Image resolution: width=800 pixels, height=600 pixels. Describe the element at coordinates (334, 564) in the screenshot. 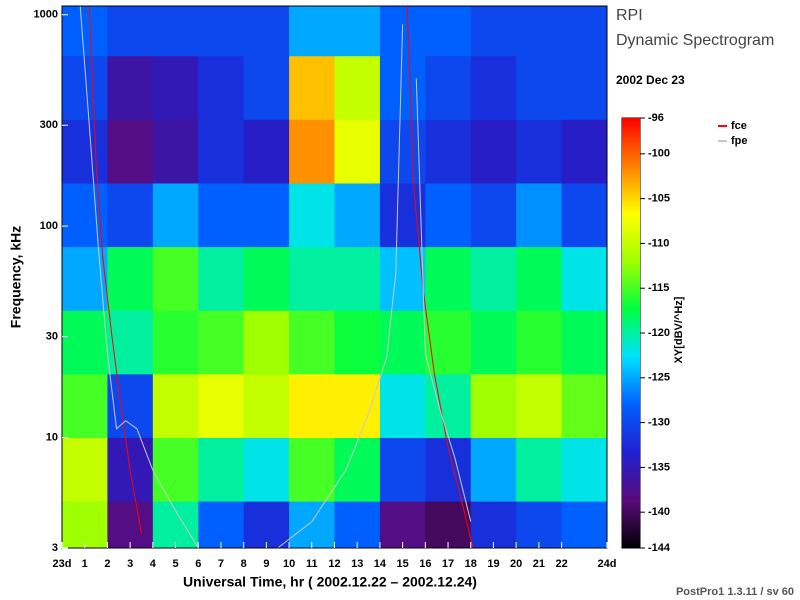

I see `x-tick-label: 12` at that location.